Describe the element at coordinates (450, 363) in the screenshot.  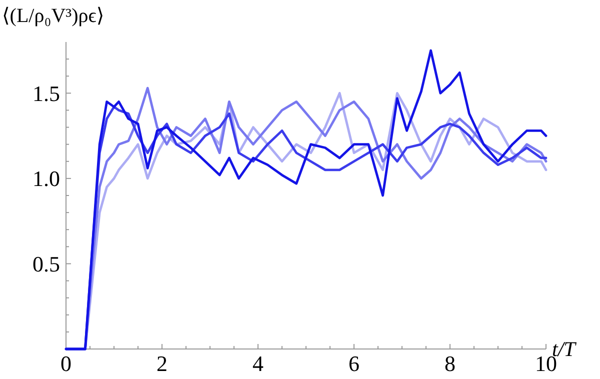
I see `x-tick-label: 8` at that location.